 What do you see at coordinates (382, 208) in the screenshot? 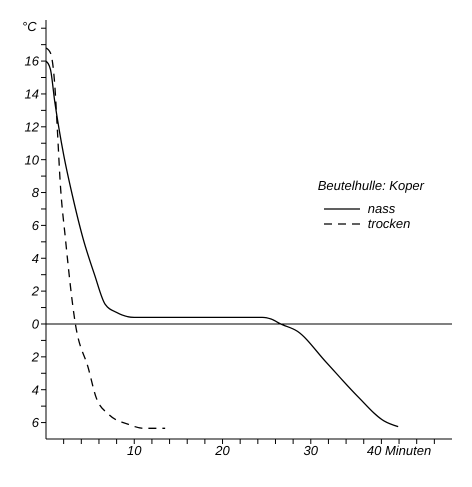
I see `legend-label: nass` at bounding box center [382, 208].